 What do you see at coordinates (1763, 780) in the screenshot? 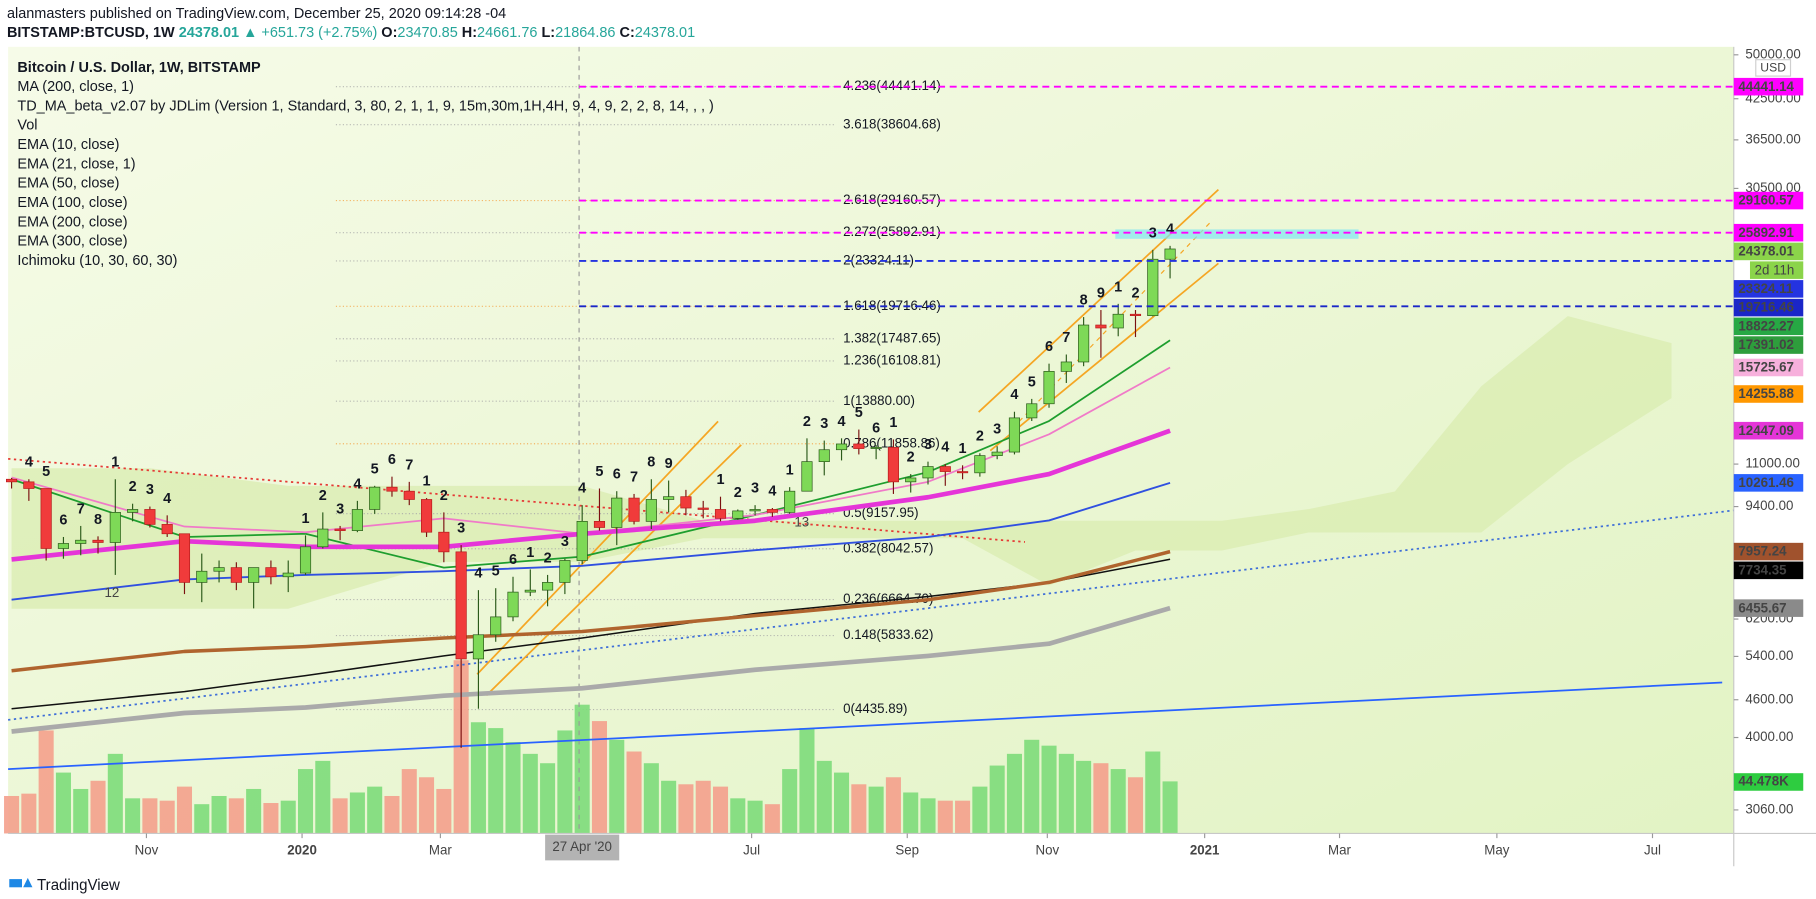
I see `volume-label: 44.478K` at bounding box center [1763, 780].